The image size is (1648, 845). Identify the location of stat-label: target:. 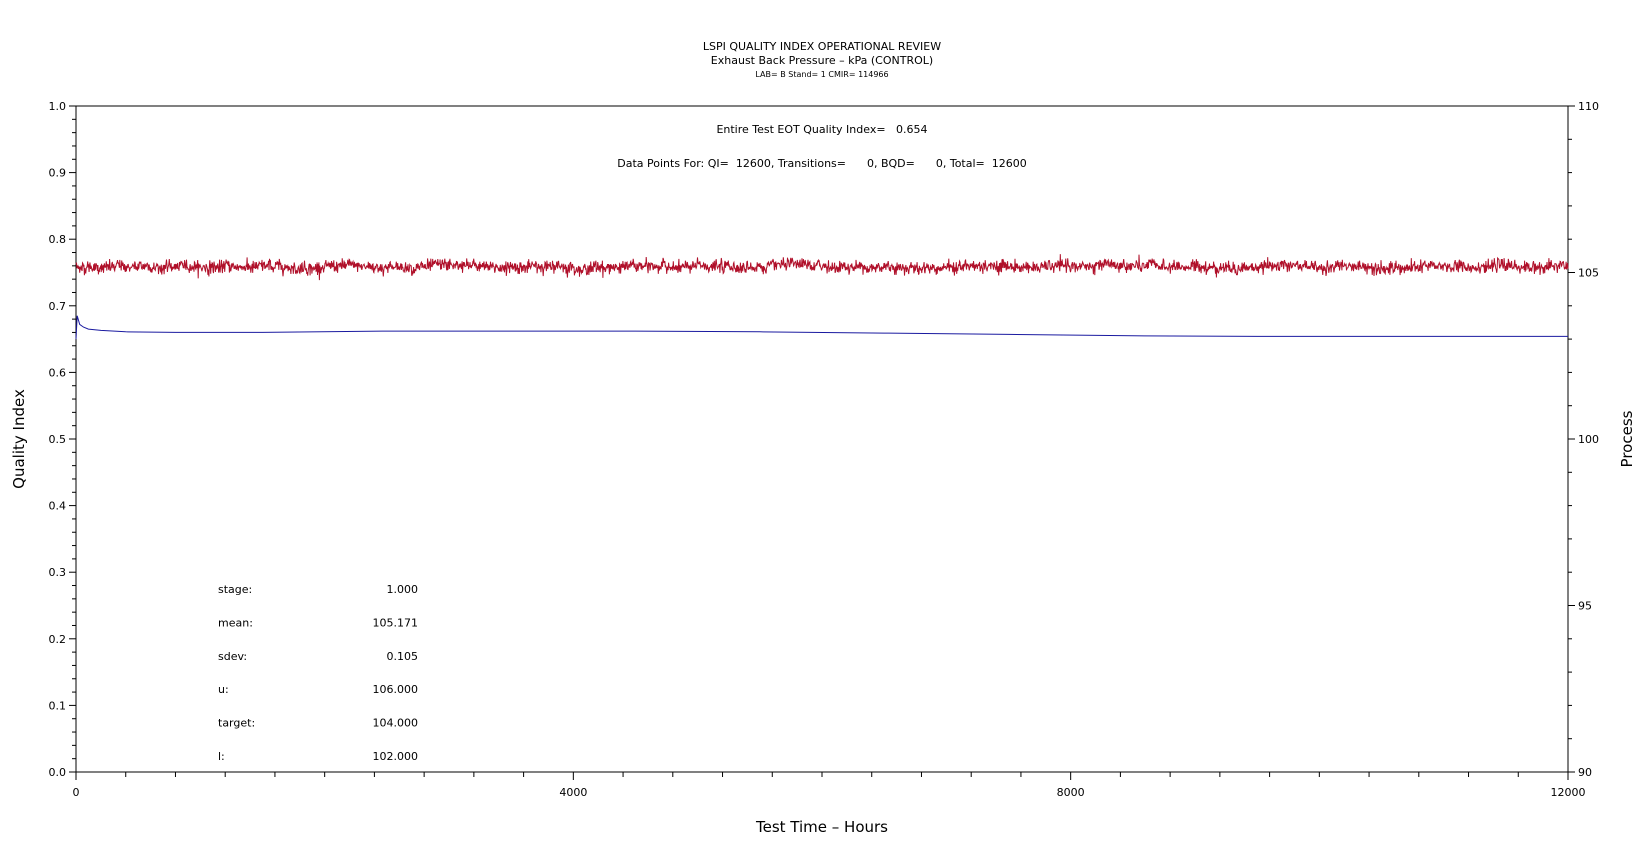
(236, 723).